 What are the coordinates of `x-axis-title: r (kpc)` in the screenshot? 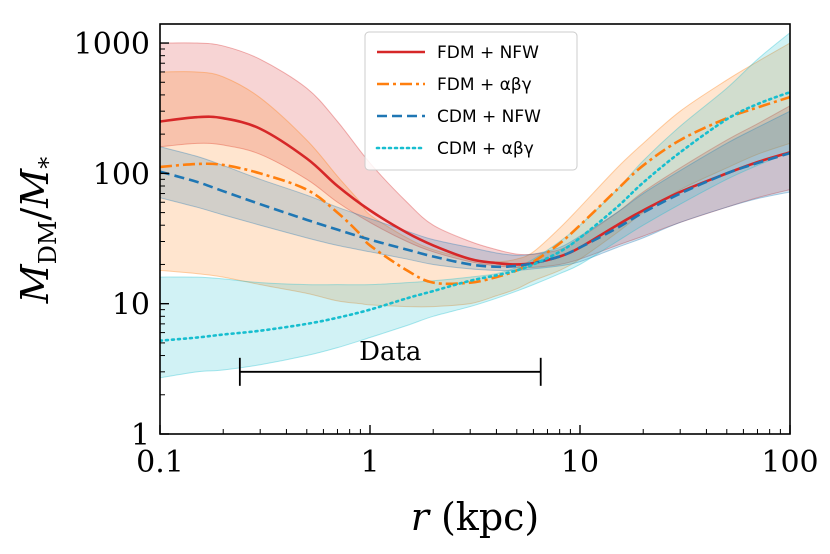 It's located at (475, 517).